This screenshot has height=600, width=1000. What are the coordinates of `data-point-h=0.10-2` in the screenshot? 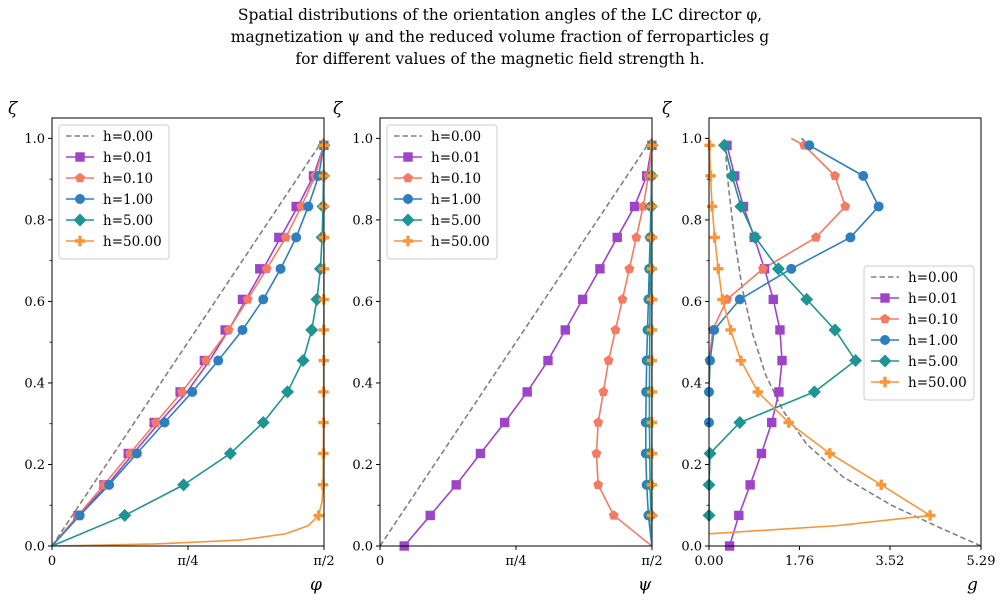 It's located at (596, 453).